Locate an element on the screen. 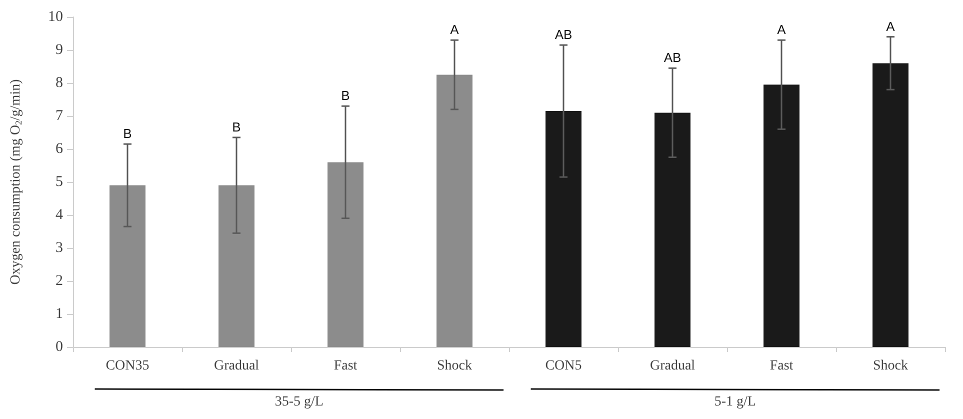  y-tick-label: 7 is located at coordinates (60, 116).